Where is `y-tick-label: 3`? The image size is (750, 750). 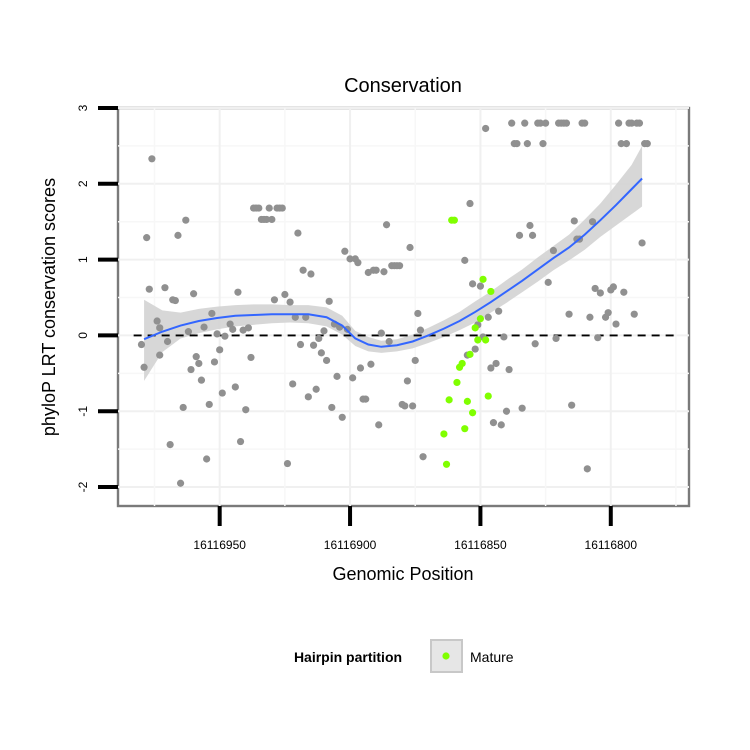 y-tick-label: 3 is located at coordinates (83, 107).